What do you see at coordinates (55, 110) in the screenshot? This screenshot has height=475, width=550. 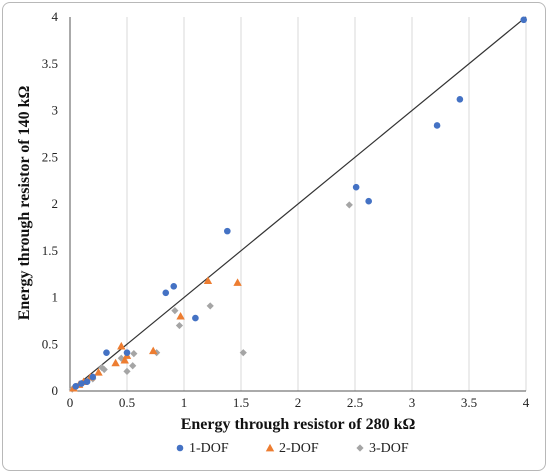 I see `y-tick-label: 3` at bounding box center [55, 110].